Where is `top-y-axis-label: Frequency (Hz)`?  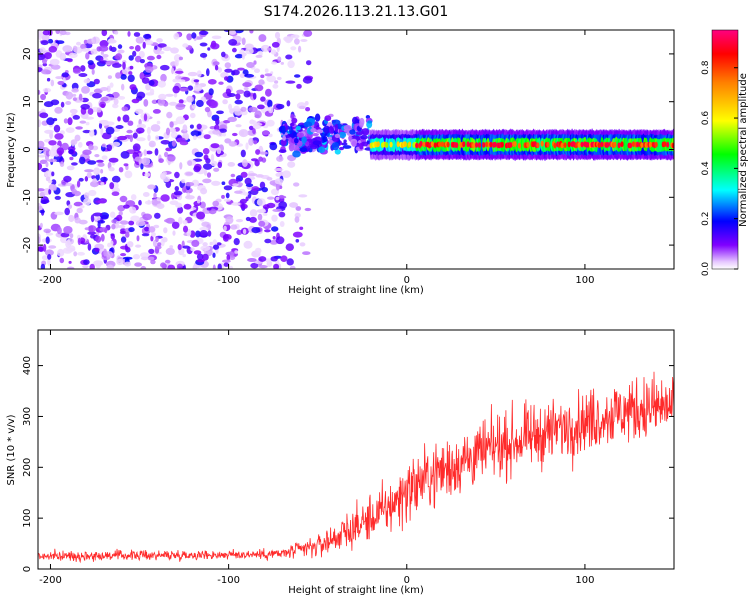 top-y-axis-label: Frequency (Hz) is located at coordinates (11, 150).